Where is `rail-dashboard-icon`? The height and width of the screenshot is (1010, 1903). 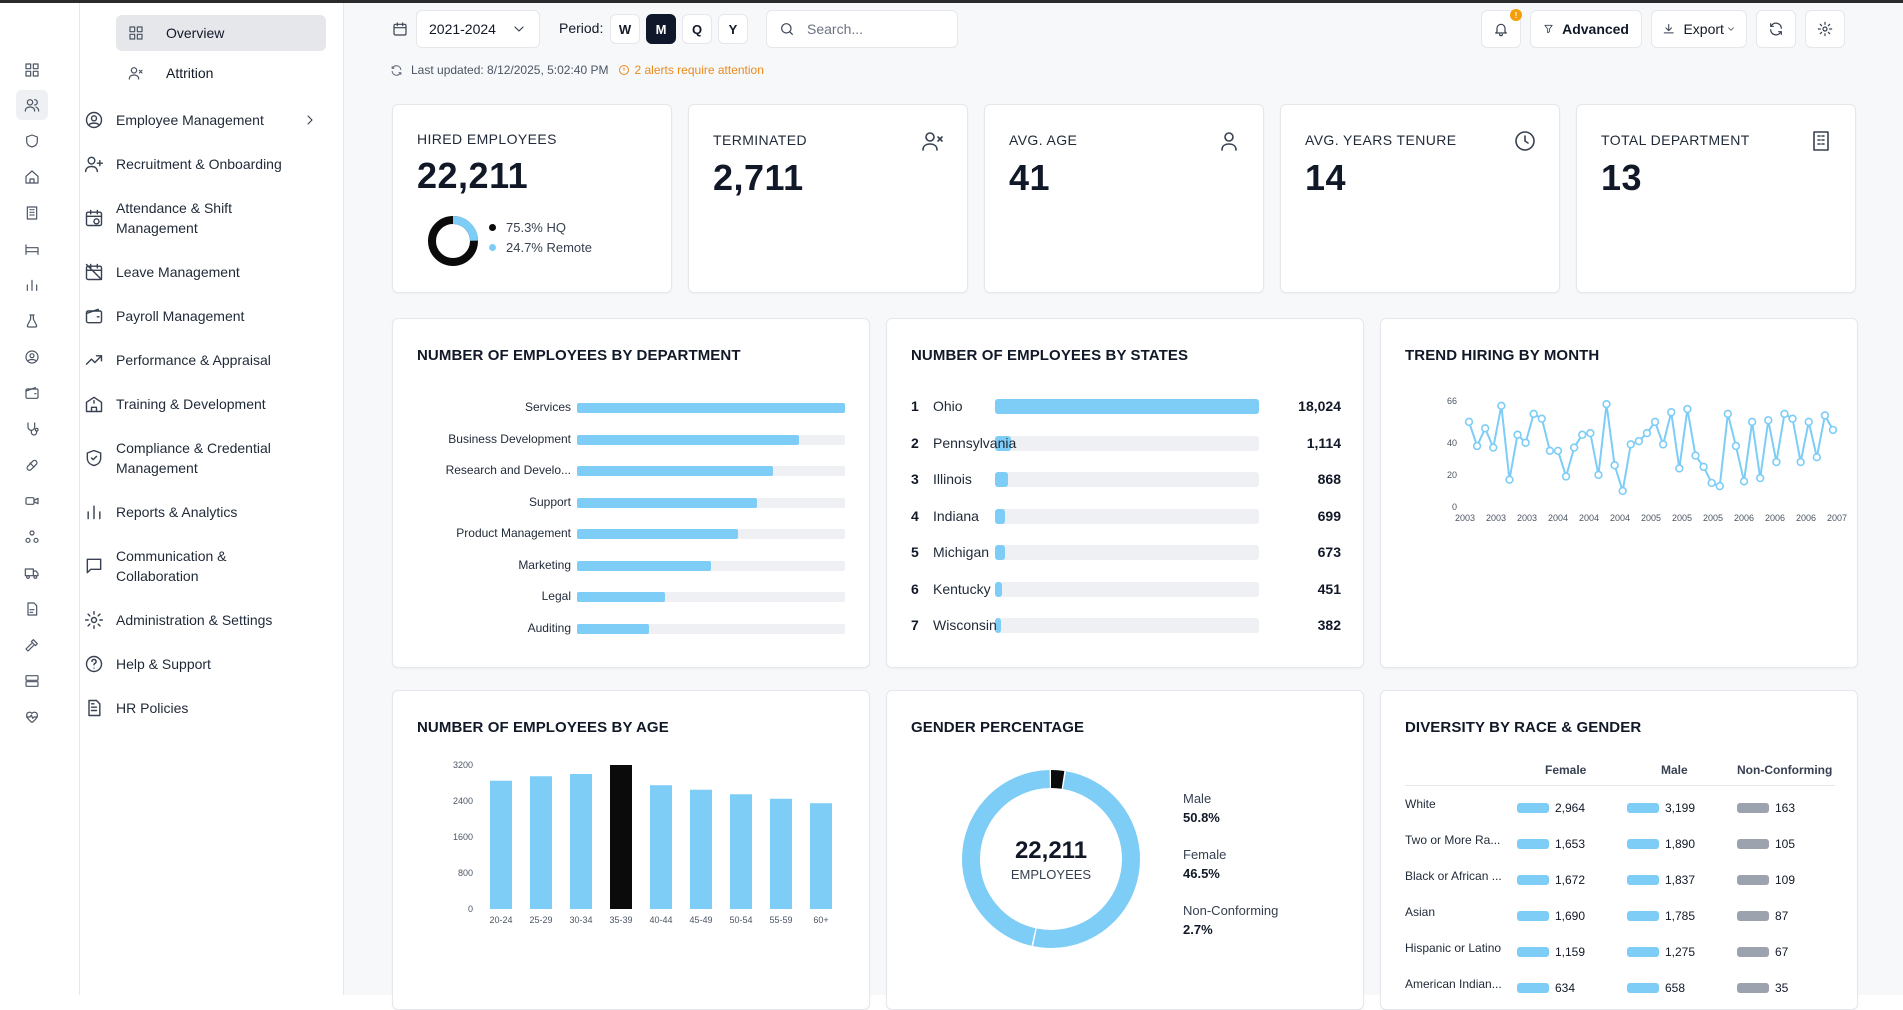 rail-dashboard-icon is located at coordinates (32, 70).